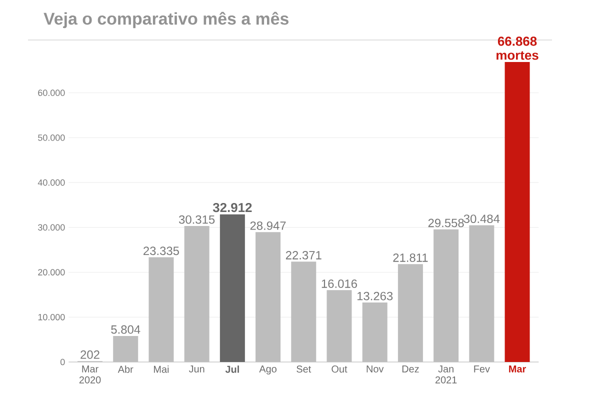  Describe the element at coordinates (90, 354) in the screenshot. I see `data-label: 202` at that location.